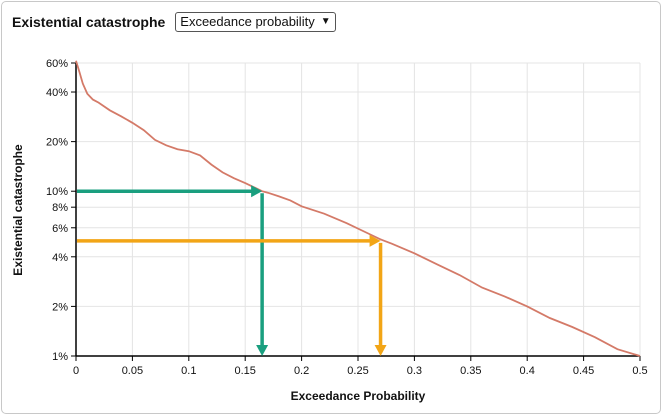 Image resolution: width=664 pixels, height=417 pixels. What do you see at coordinates (57, 93) in the screenshot?
I see `y-tick-label: 40%` at bounding box center [57, 93].